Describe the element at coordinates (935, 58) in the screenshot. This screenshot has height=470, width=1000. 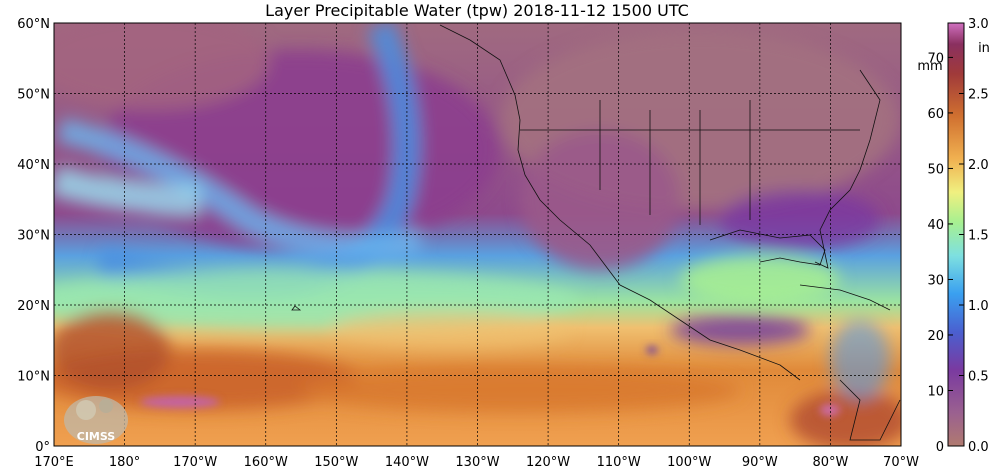
I see `mm-tick-label: 70` at that location.